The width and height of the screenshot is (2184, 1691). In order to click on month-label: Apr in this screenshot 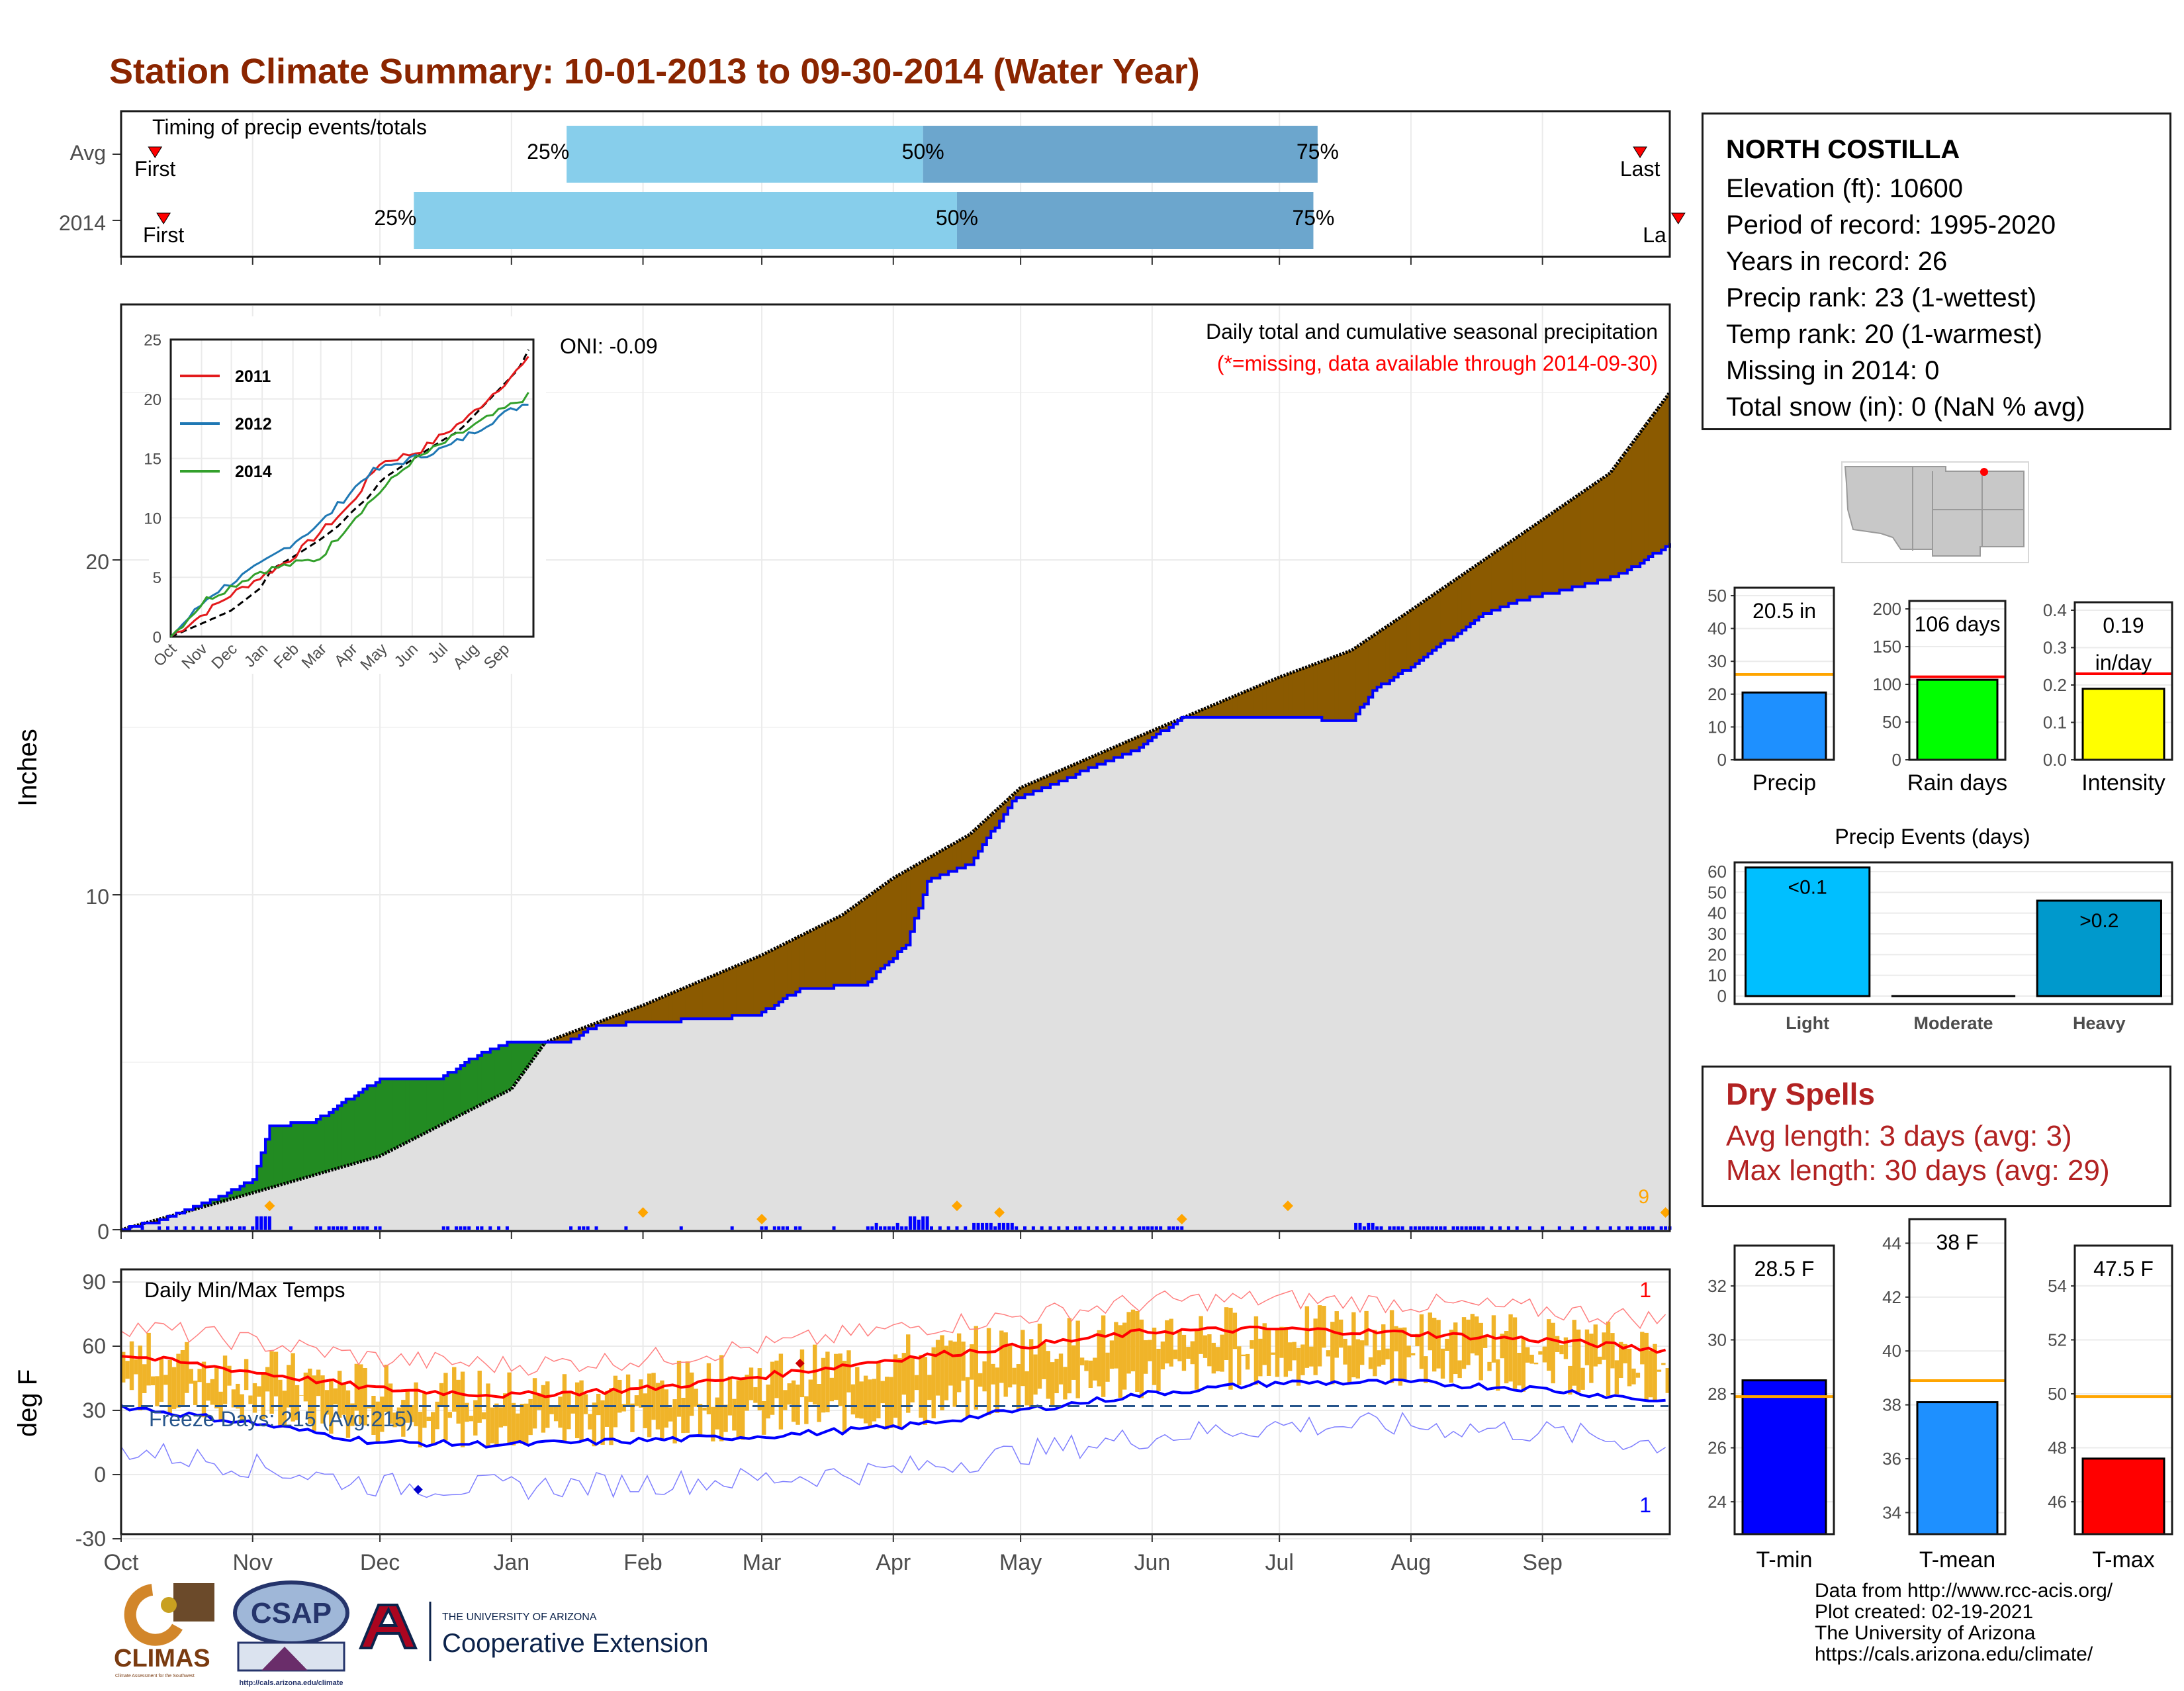, I will do `click(893, 1563)`.